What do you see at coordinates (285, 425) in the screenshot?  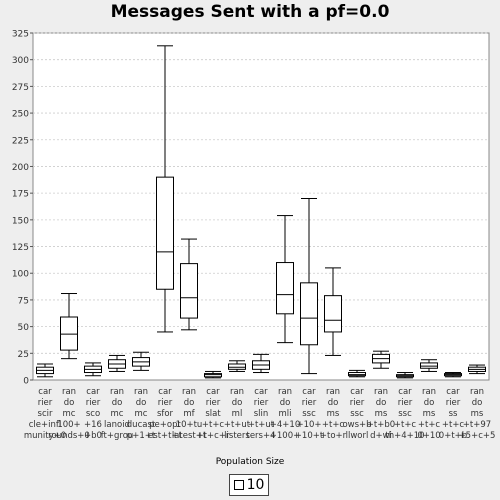 I see `x-tick-label-line: +4+10` at bounding box center [285, 425].